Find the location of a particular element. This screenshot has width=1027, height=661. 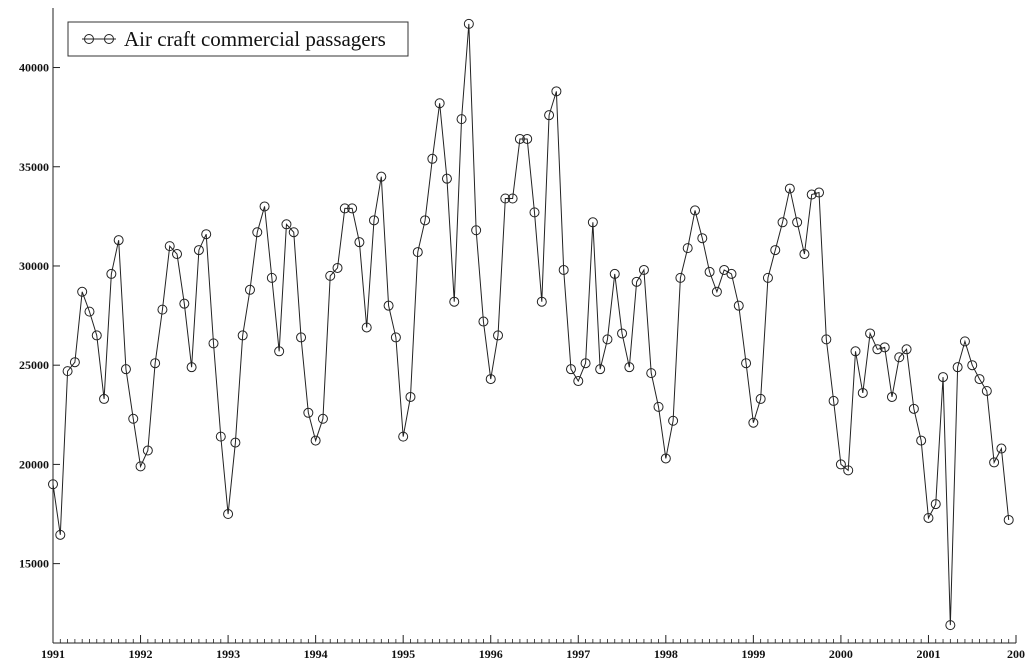

x-tick-label: 1994 is located at coordinates (316, 654).